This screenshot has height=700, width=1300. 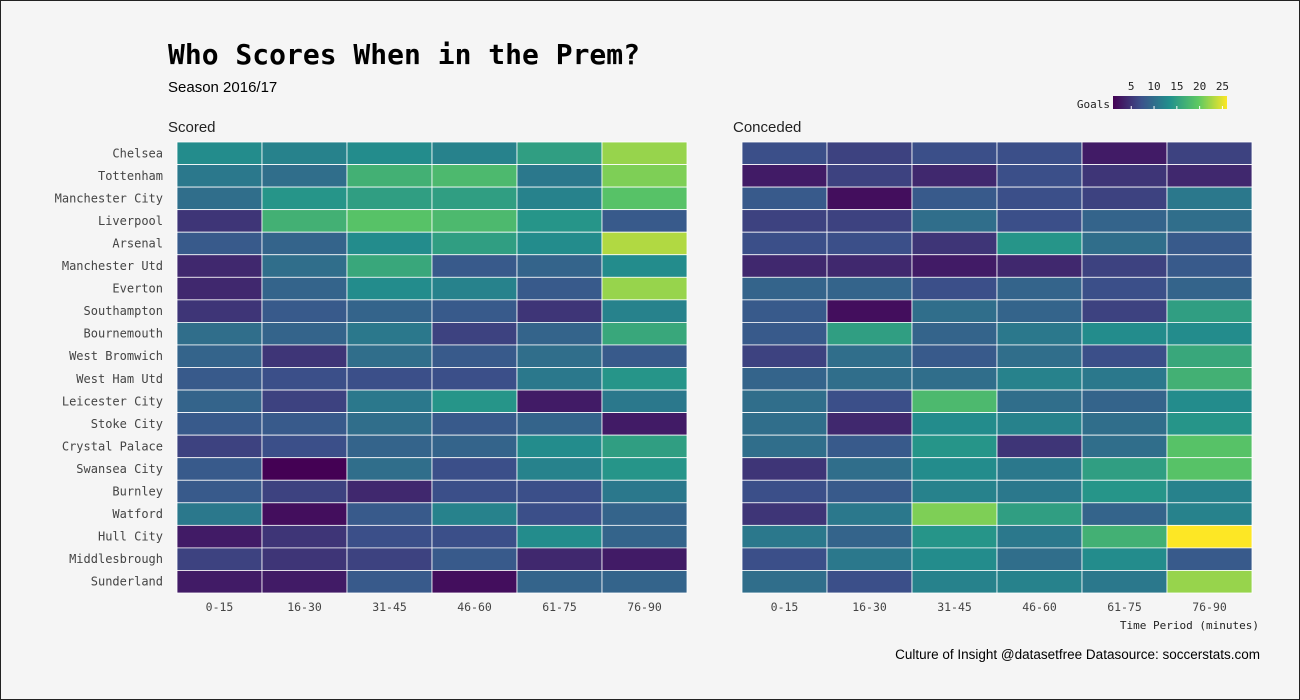 I want to click on legend-tick-label: 15, so click(x=1176, y=86).